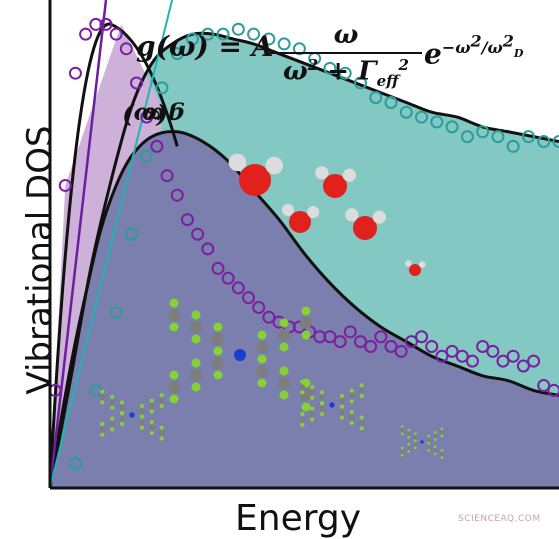  Describe the element at coordinates (422, 442) in the screenshot. I see `small-cation-3-n` at that location.